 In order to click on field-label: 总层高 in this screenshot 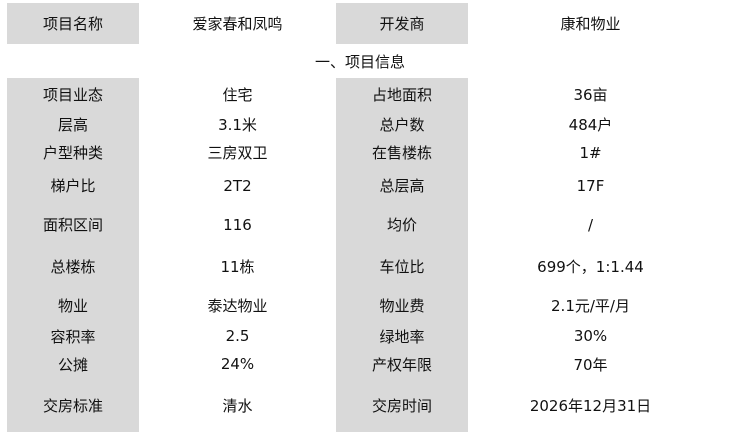, I will do `click(402, 185)`.